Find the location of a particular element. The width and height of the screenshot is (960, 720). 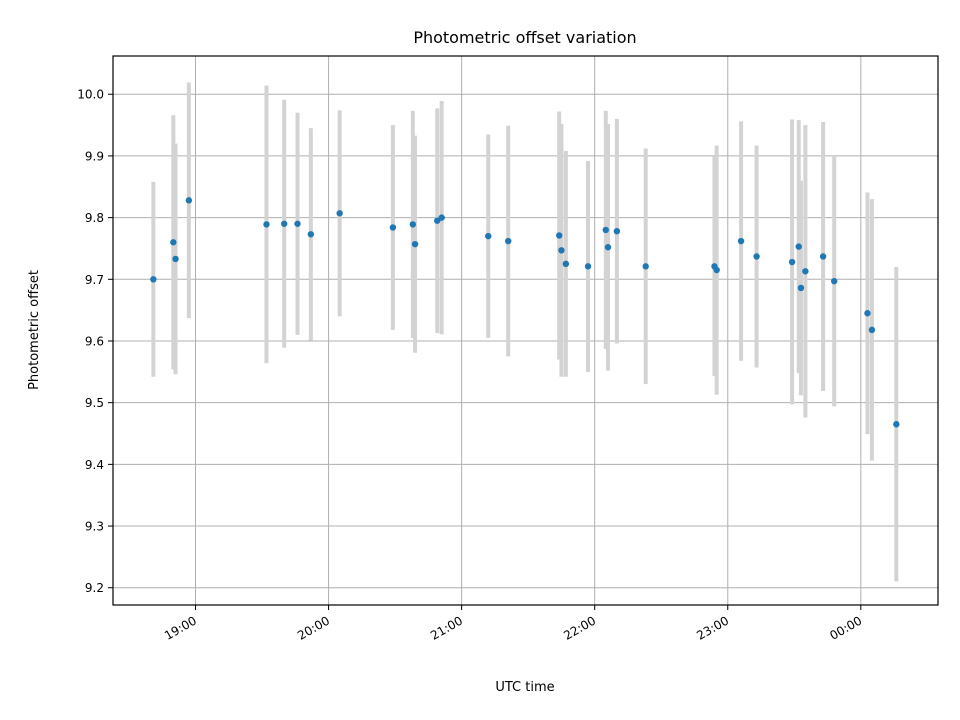

y-tick-label: 9.7 is located at coordinates (94, 280).